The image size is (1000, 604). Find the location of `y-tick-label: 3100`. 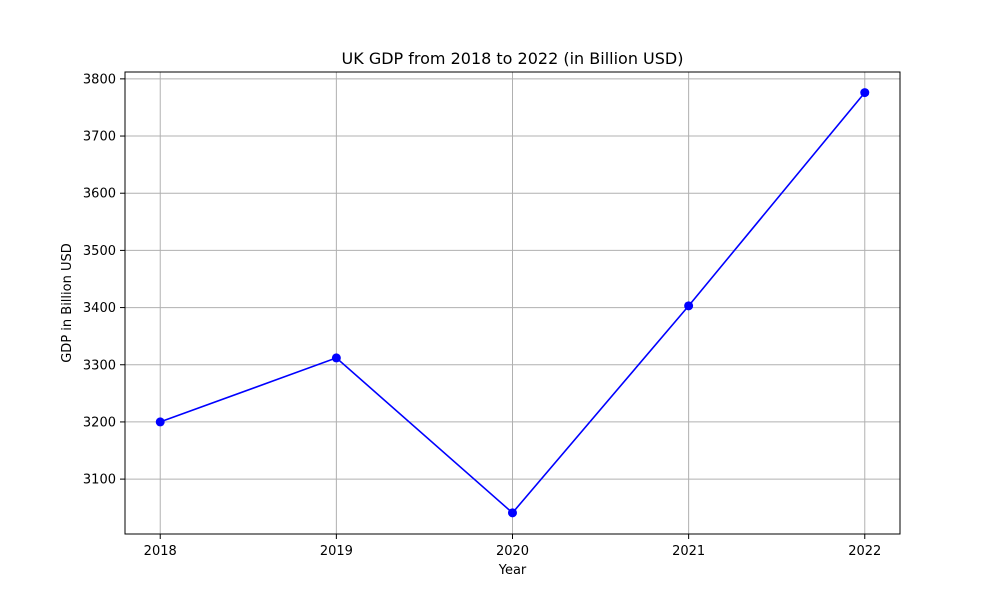

y-tick-label: 3100 is located at coordinates (99, 480).